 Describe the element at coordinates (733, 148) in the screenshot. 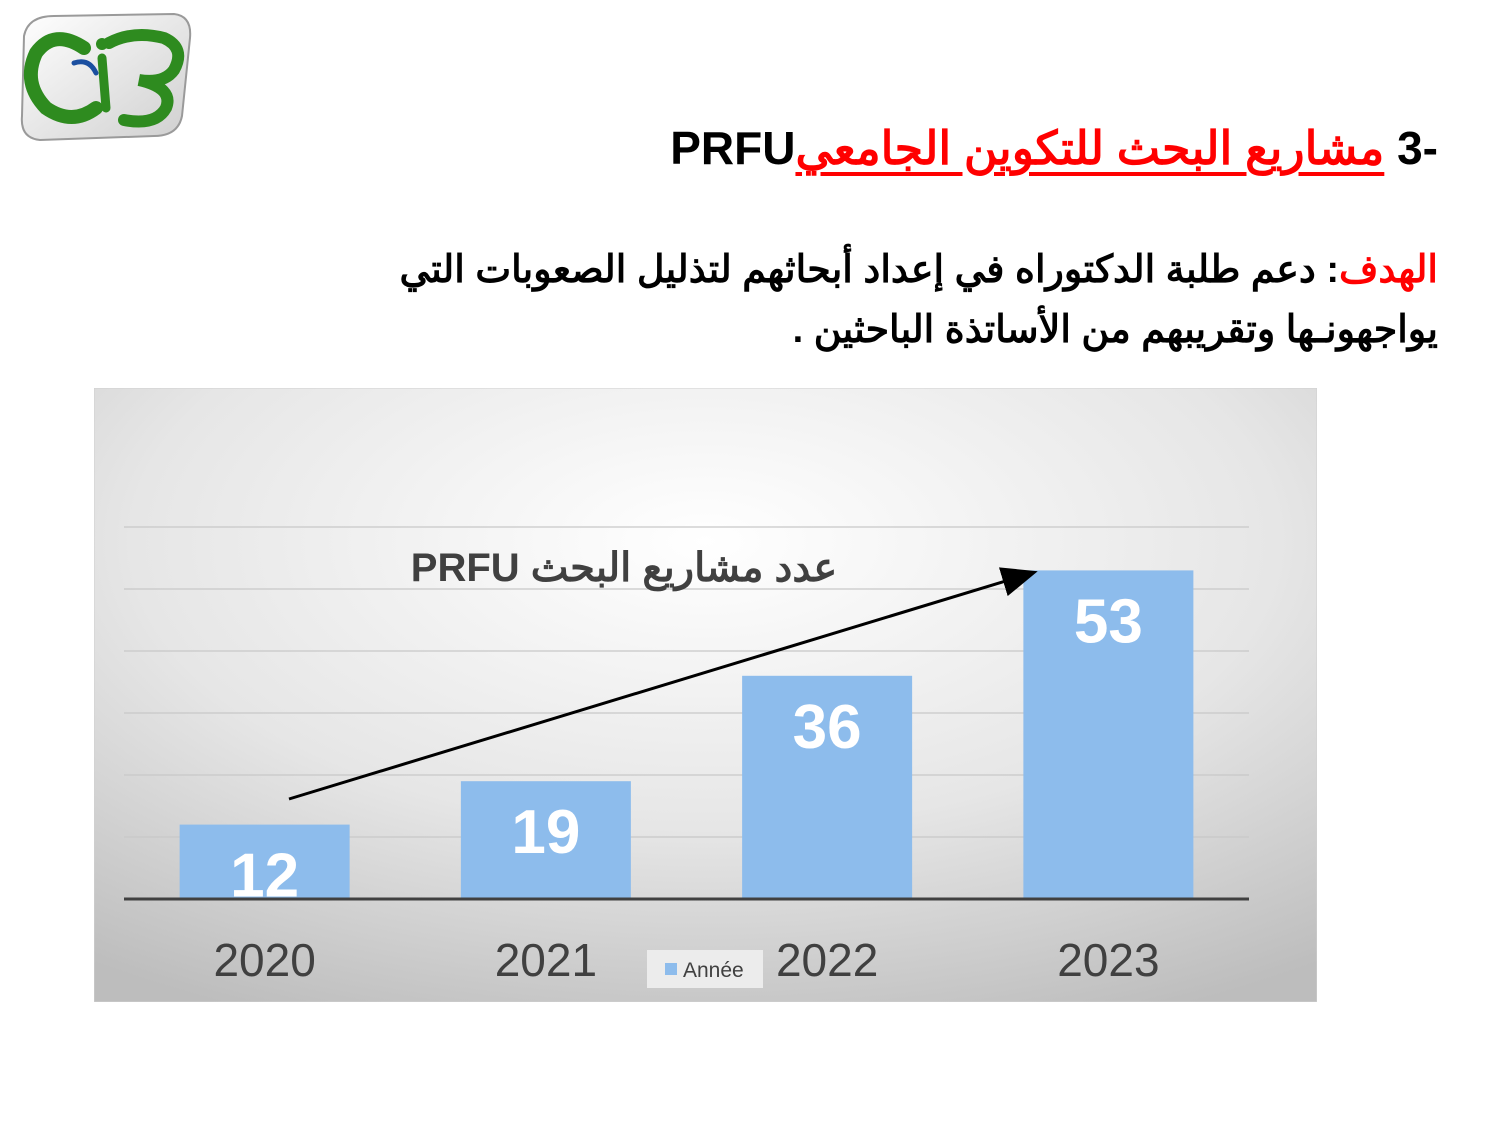

I see `title-acronym: PRFU` at that location.